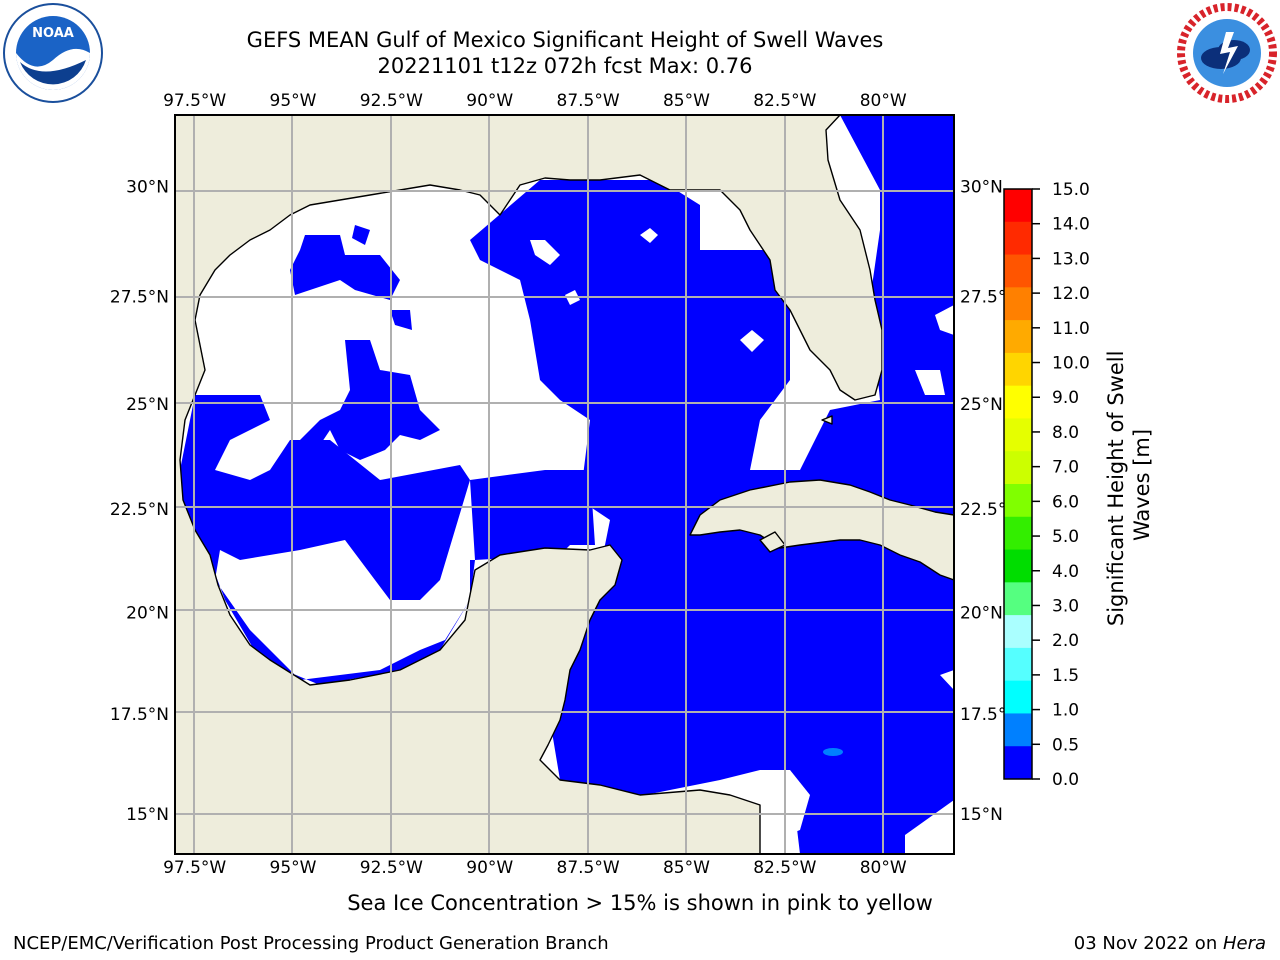 The image size is (1280, 960). Describe the element at coordinates (53, 53) in the screenshot. I see `noaa-logo: NOAA` at that location.